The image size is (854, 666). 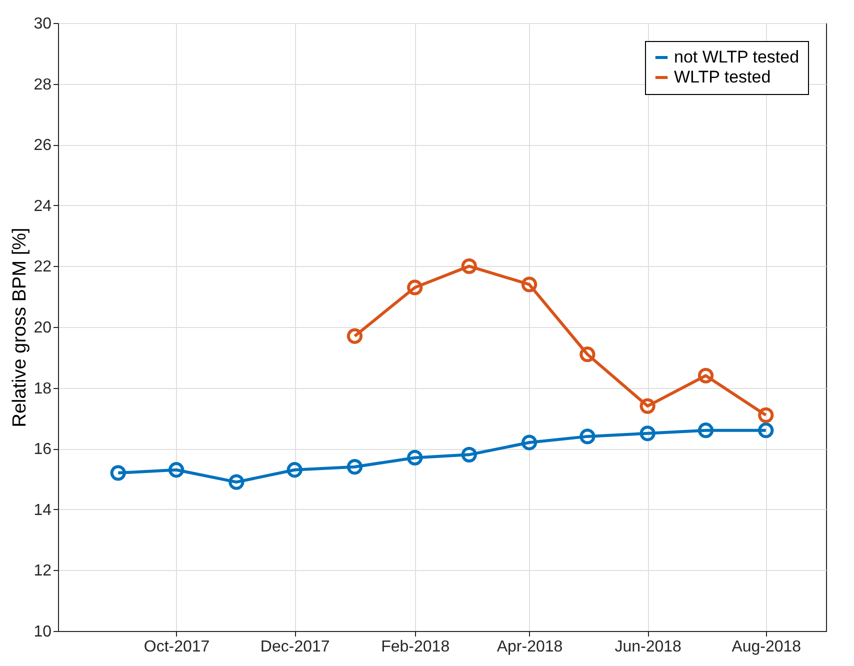 What do you see at coordinates (737, 57) in the screenshot?
I see `legend-label: not WLTP tested` at bounding box center [737, 57].